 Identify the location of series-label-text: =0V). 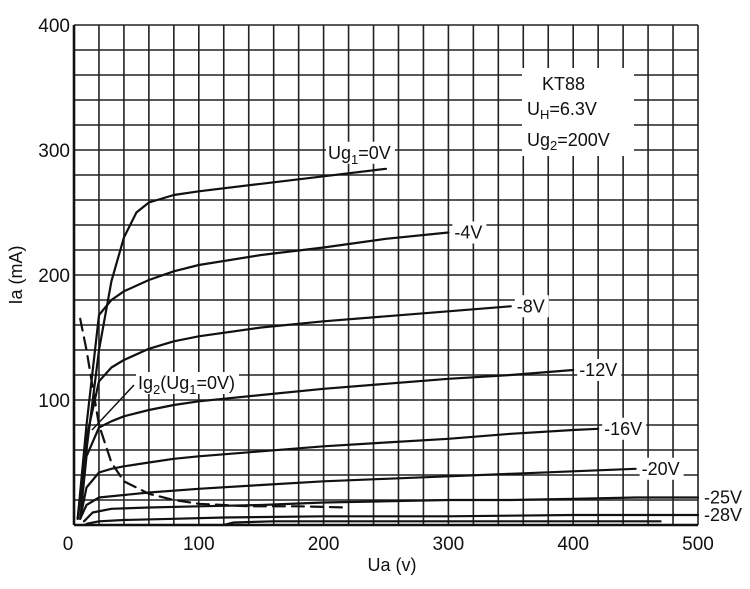
(216, 383).